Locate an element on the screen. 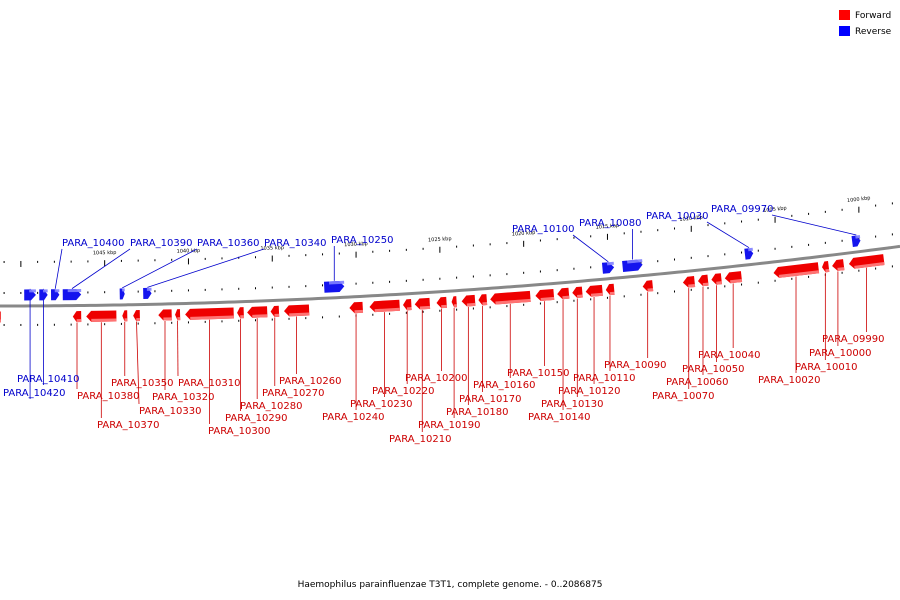 The height and width of the screenshot is (600, 900). gene-label-para-10080: PARA_10080 is located at coordinates (610, 223).